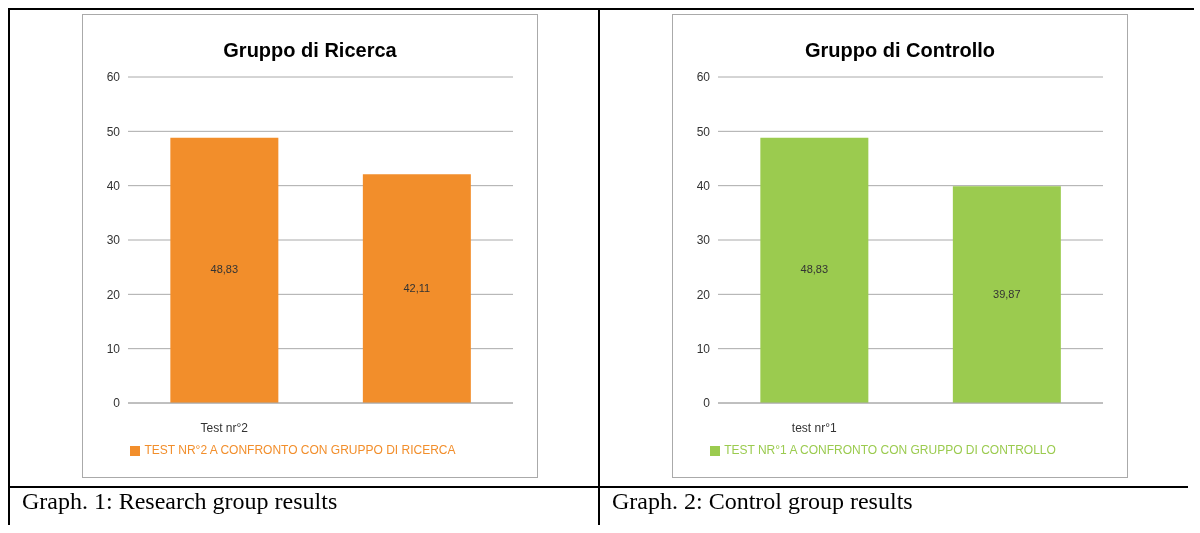 The image size is (1200, 533). I want to click on legend-label: TEST NR°1 A CONFRONTO CON GRUPPO DI CONTROLLO, so click(890, 450).